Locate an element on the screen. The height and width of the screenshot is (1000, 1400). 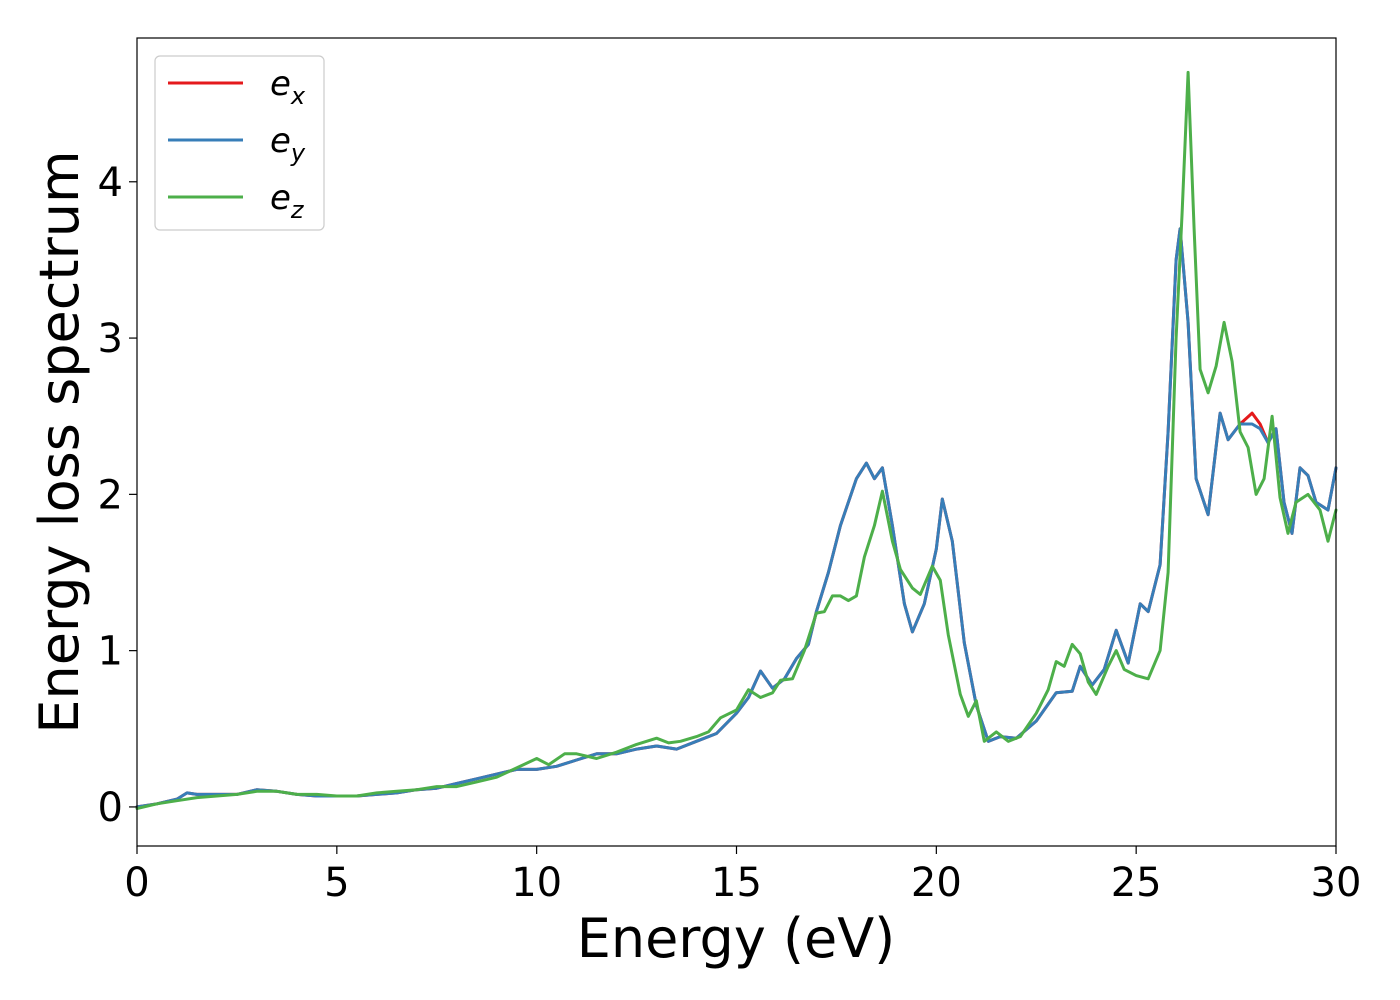
y-tick-label: 2 is located at coordinates (110, 495).